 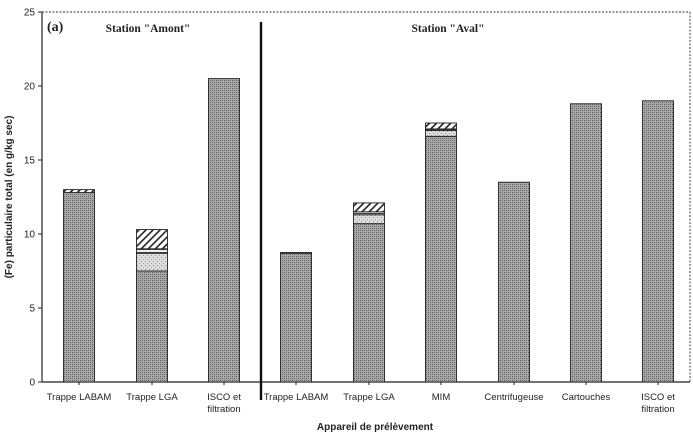 What do you see at coordinates (441, 397) in the screenshot?
I see `x-tick-label: MIM` at bounding box center [441, 397].